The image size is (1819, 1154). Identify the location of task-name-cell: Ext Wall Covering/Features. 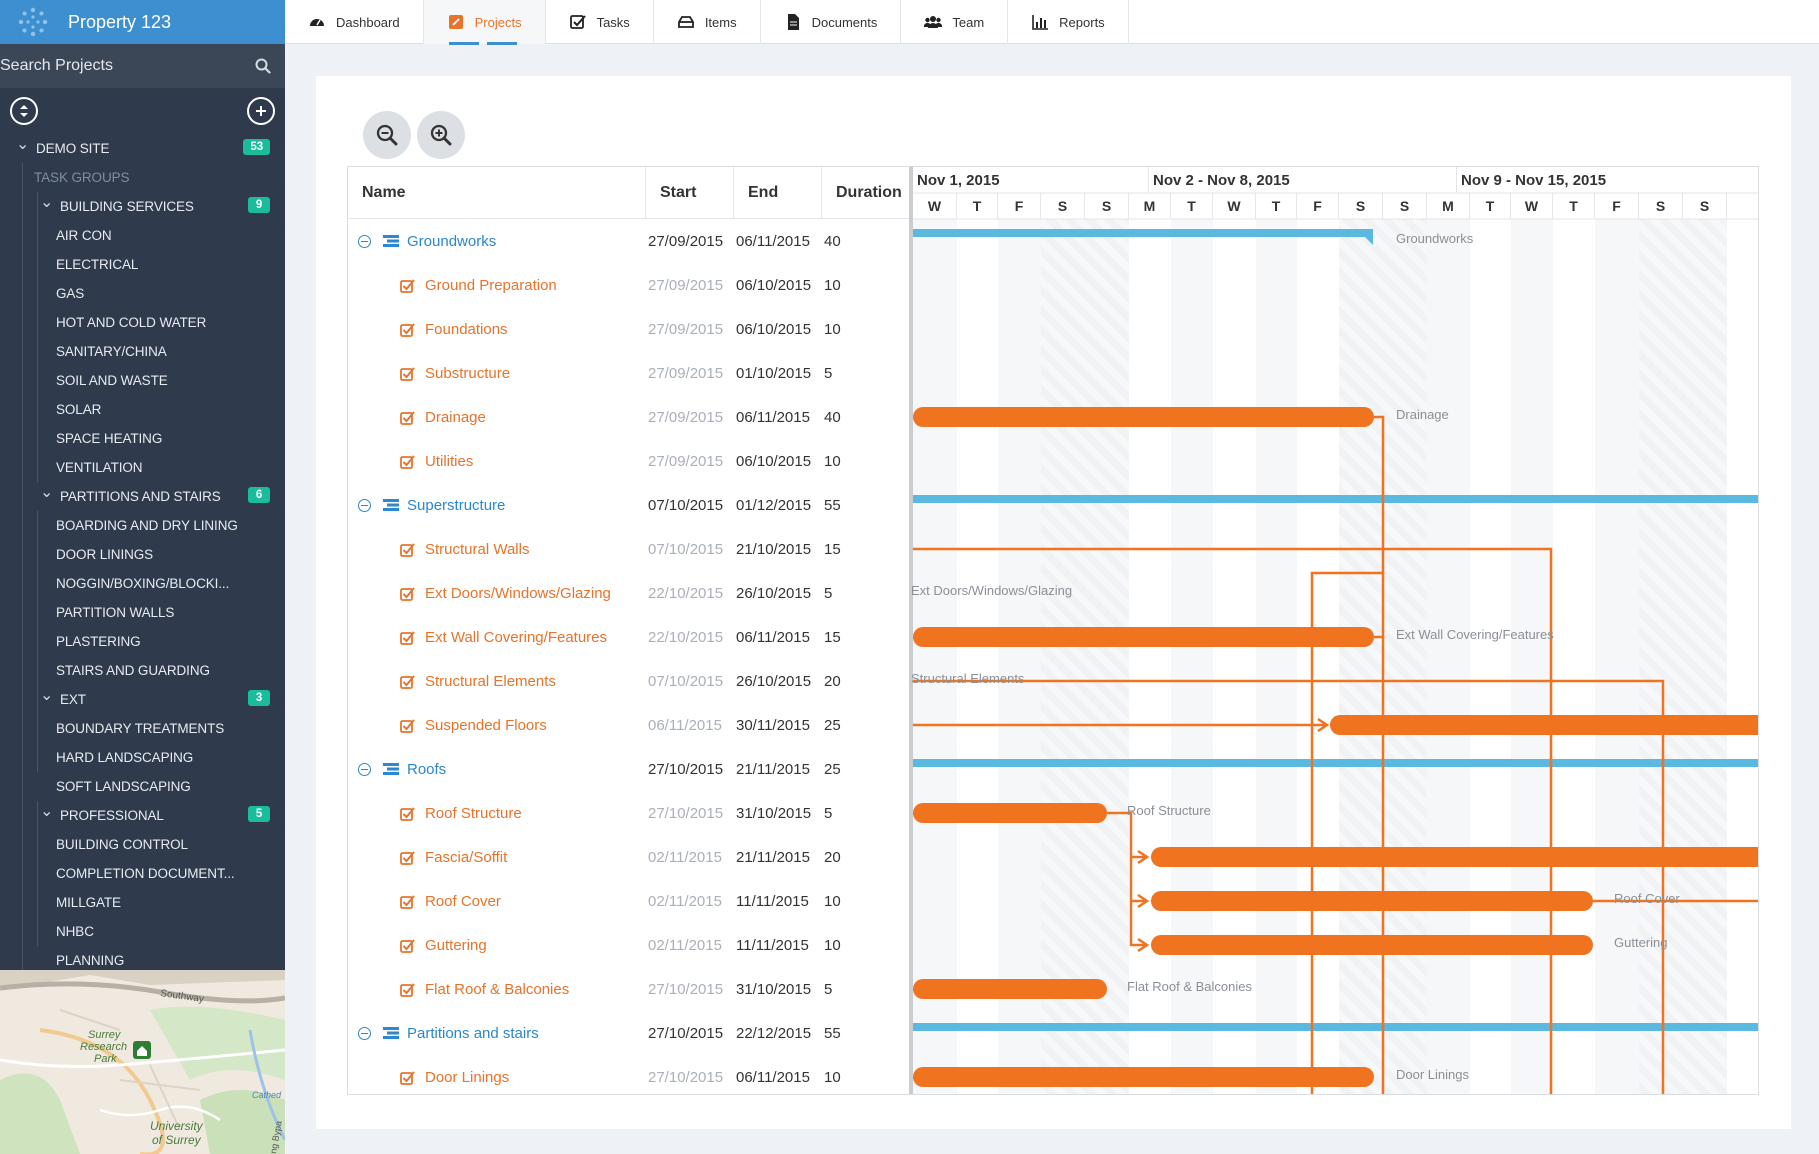
(523, 637).